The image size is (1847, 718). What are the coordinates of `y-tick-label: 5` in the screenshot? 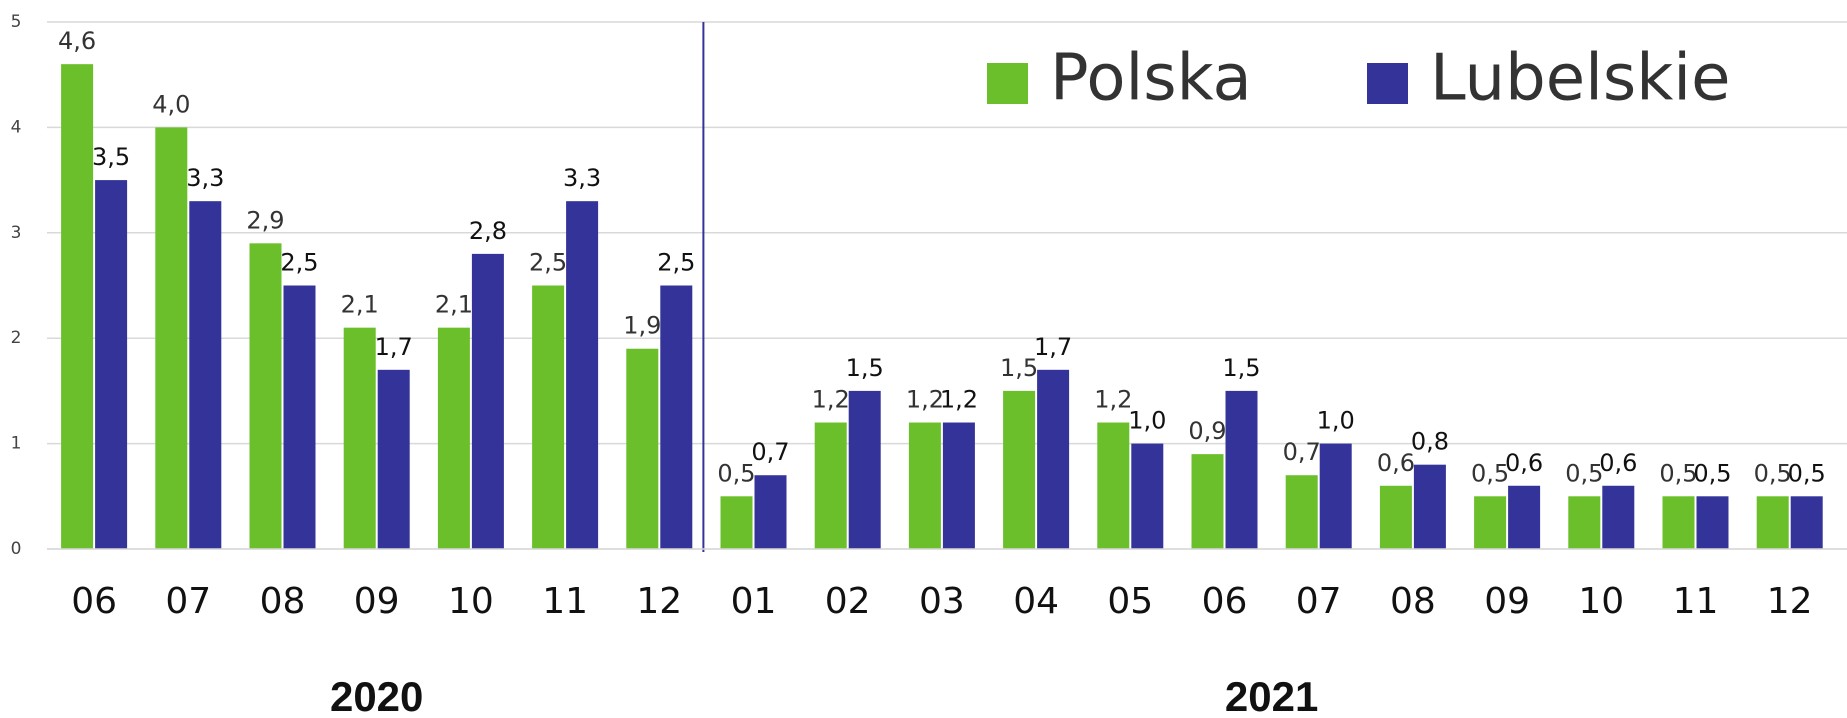 It's located at (16, 22).